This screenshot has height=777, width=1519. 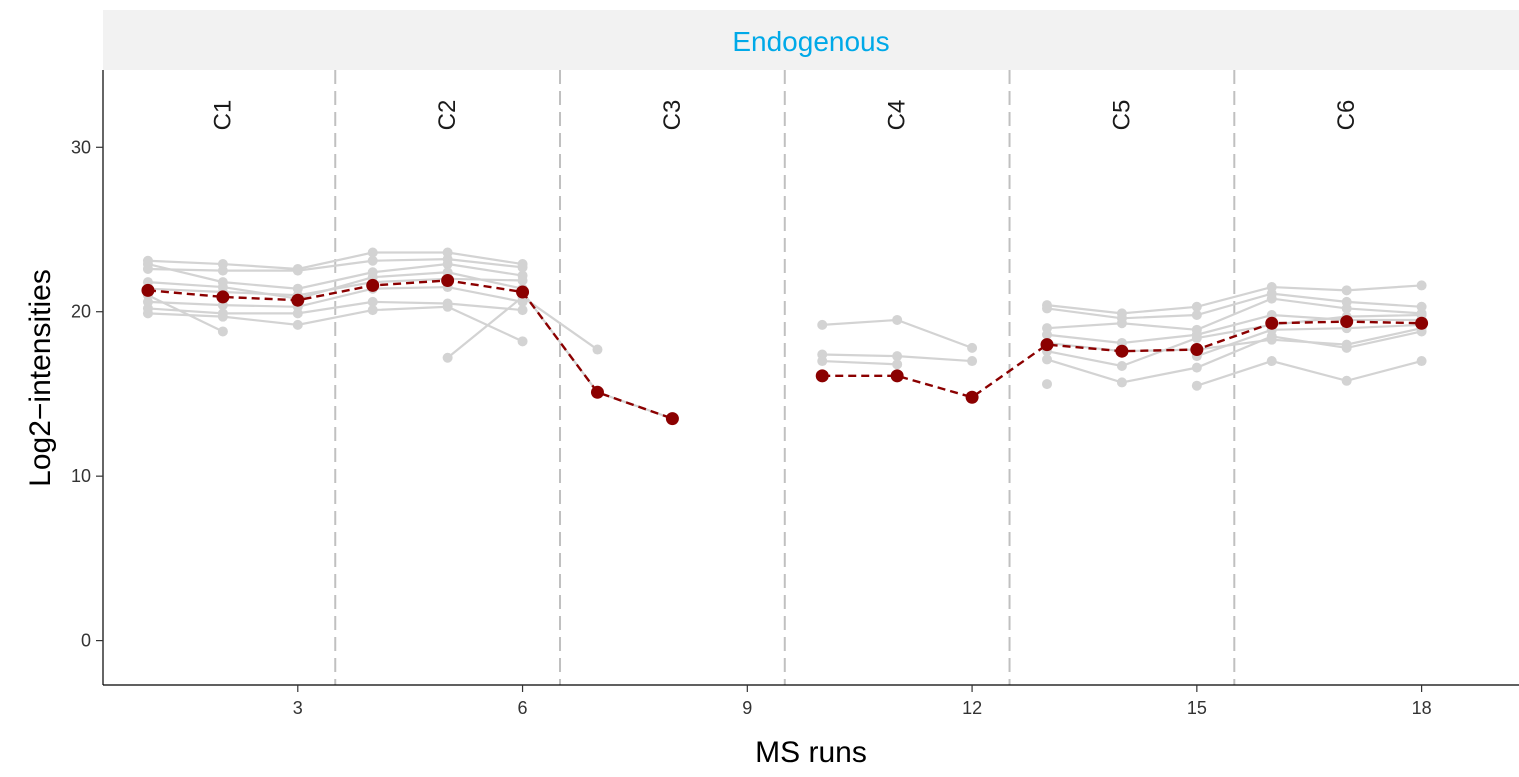 I want to click on x-tick-label-6: 6, so click(x=523, y=708).